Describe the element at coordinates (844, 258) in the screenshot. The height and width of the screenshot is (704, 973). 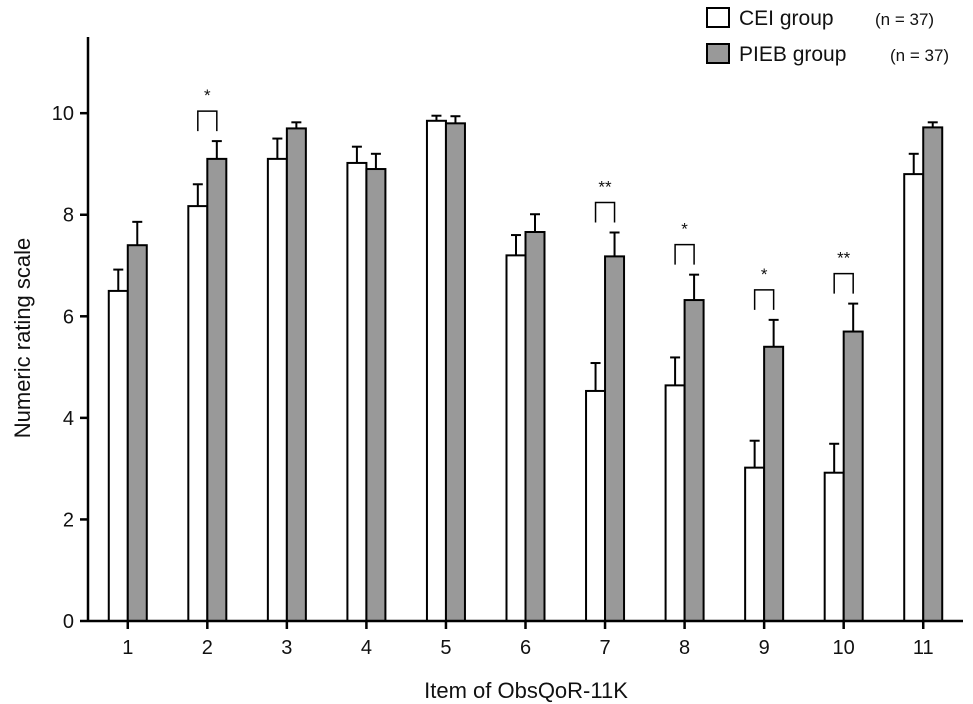
I see `significance-label-item-10: **` at that location.